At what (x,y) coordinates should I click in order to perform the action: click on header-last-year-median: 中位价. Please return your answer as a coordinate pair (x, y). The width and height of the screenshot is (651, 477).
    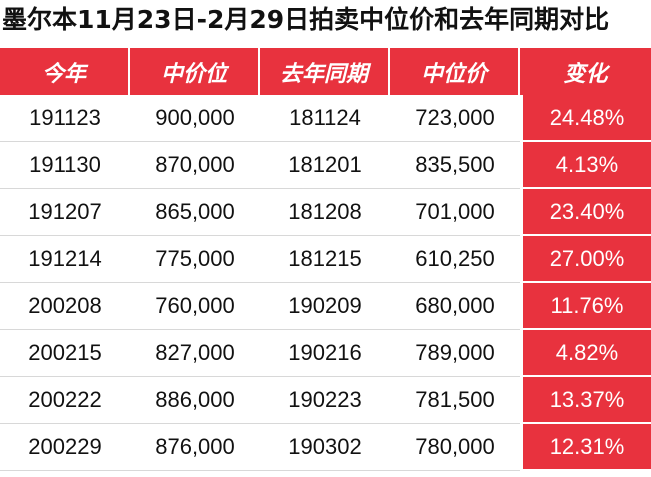
    Looking at the image, I should click on (455, 71).